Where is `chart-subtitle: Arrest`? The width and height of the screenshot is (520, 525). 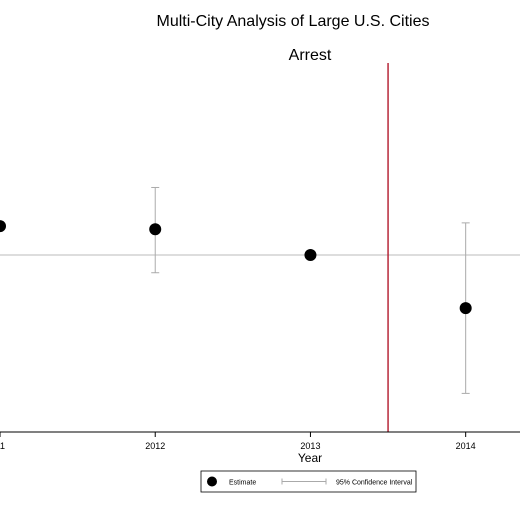 chart-subtitle: Arrest is located at coordinates (310, 55).